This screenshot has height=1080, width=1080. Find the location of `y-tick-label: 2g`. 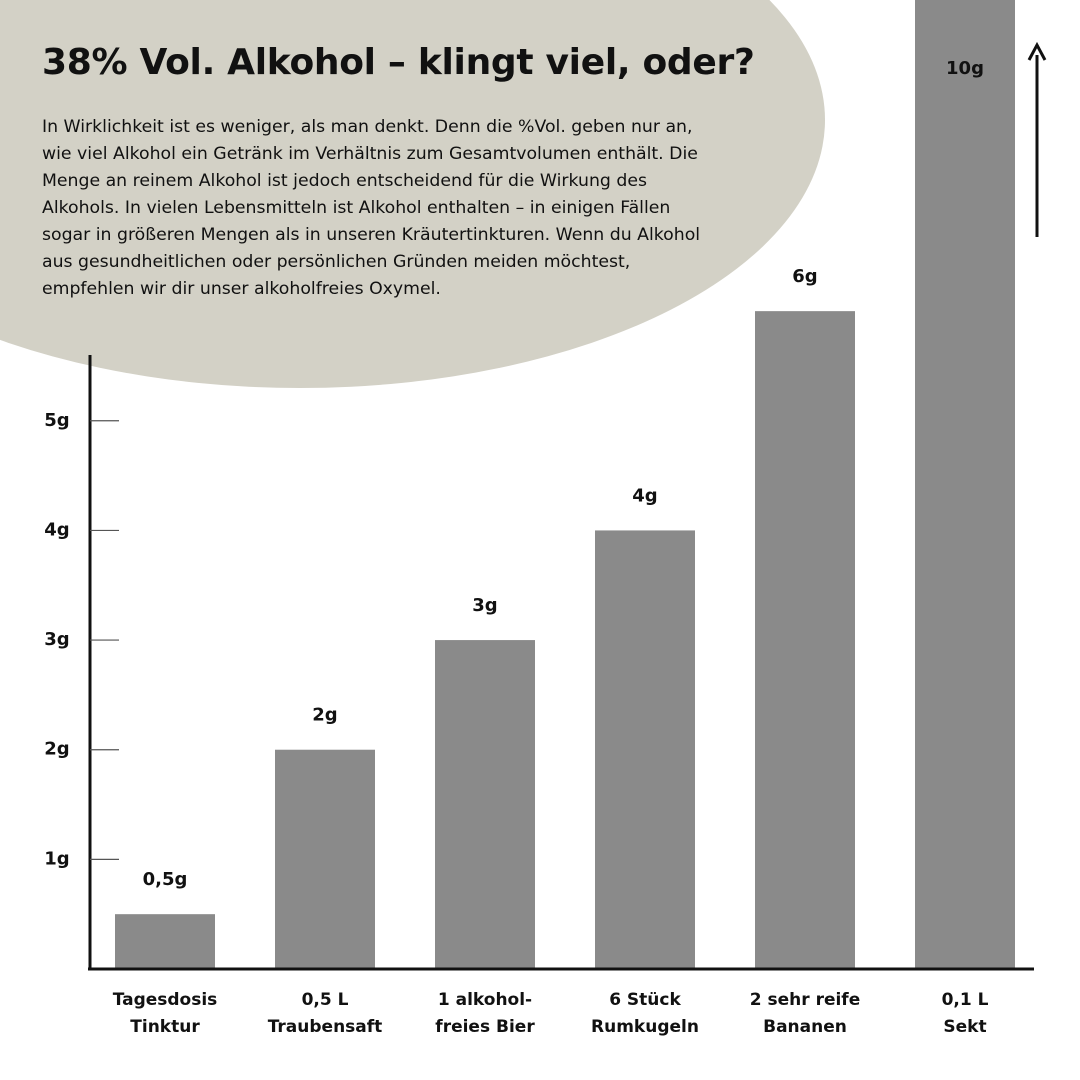

y-tick-label: 2g is located at coordinates (56, 749).